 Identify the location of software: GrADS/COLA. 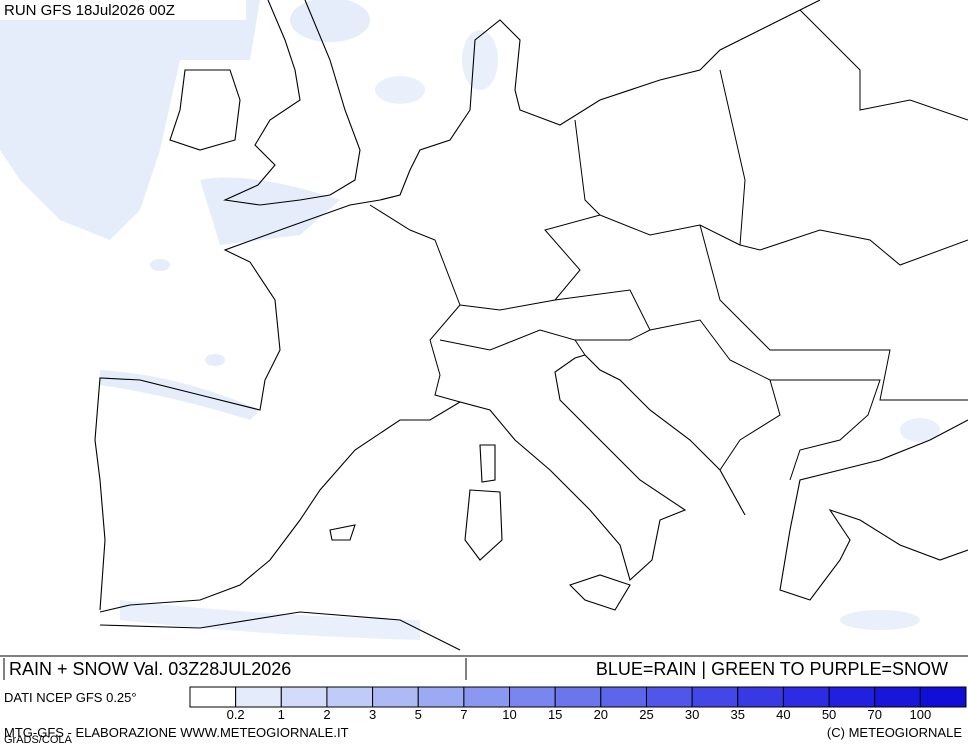
(38, 739).